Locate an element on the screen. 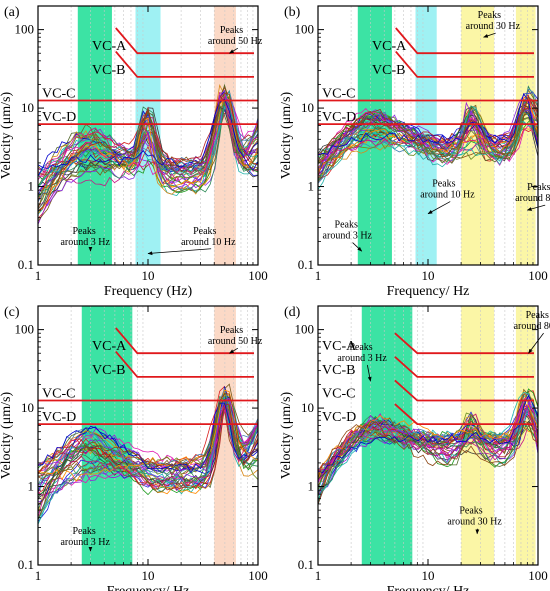 The height and width of the screenshot is (591, 550). annotation-text: around 30 Hz is located at coordinates (493, 26).